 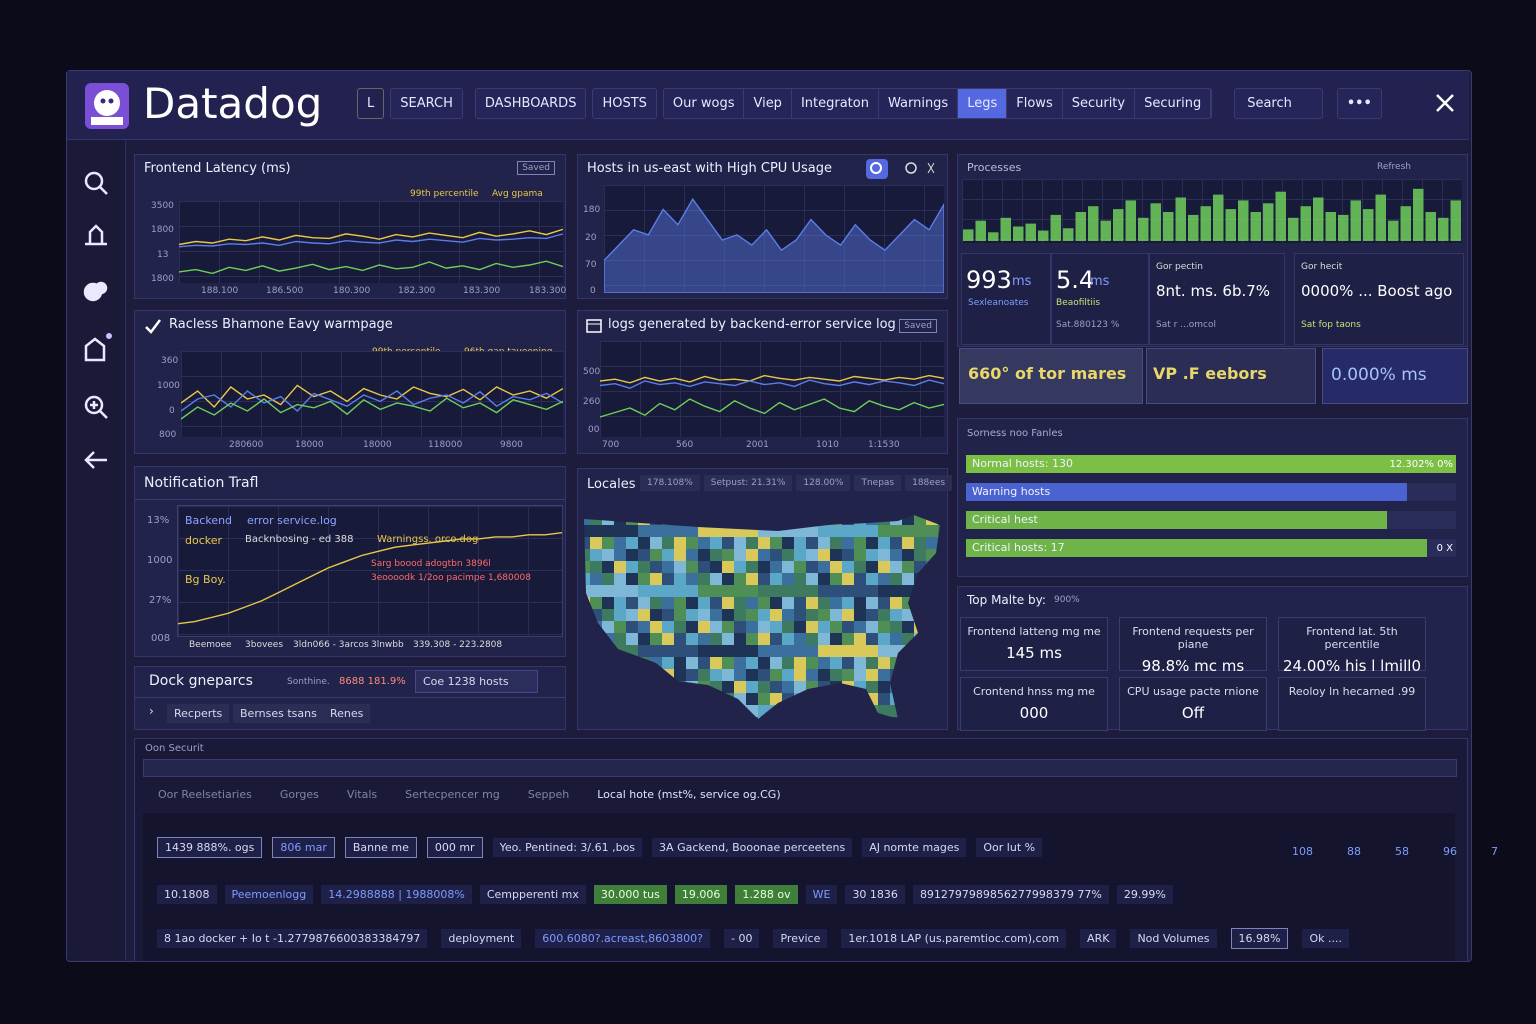 I want to click on panel-icons, so click(x=901, y=169).